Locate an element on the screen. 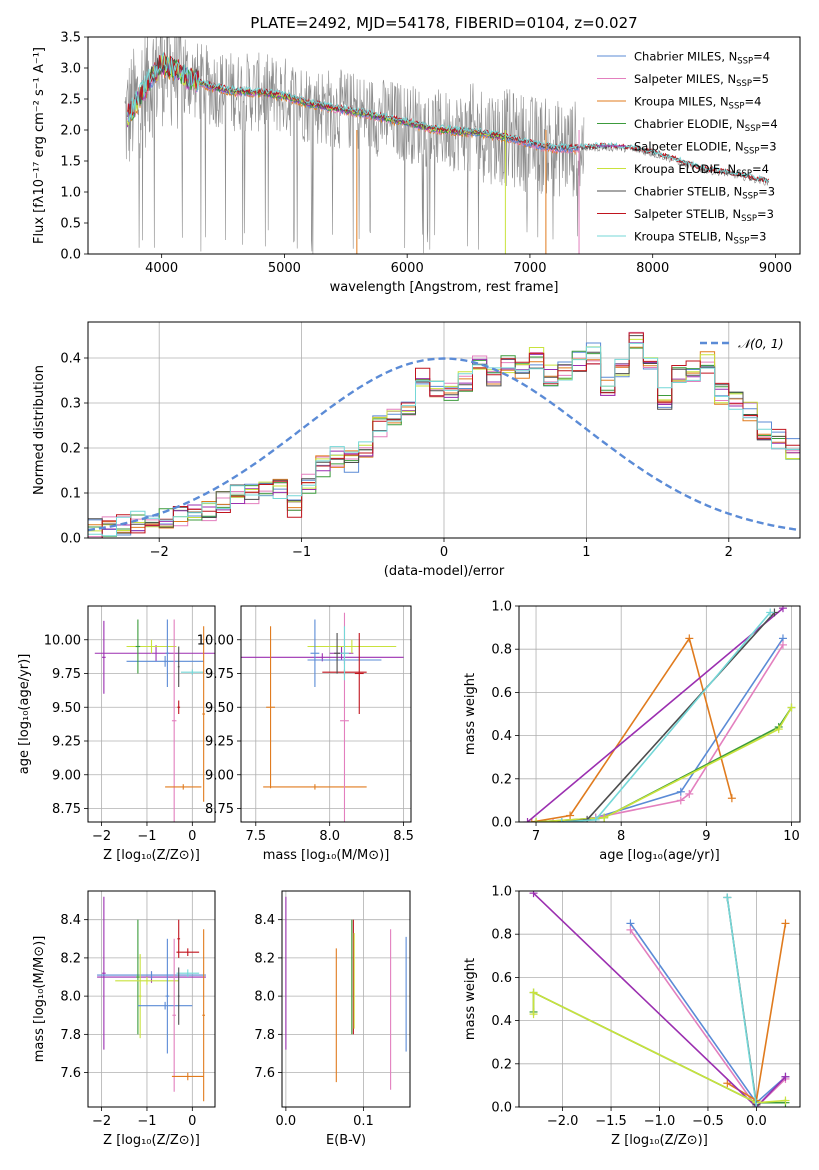  x-tick-label: 9 is located at coordinates (706, 836).